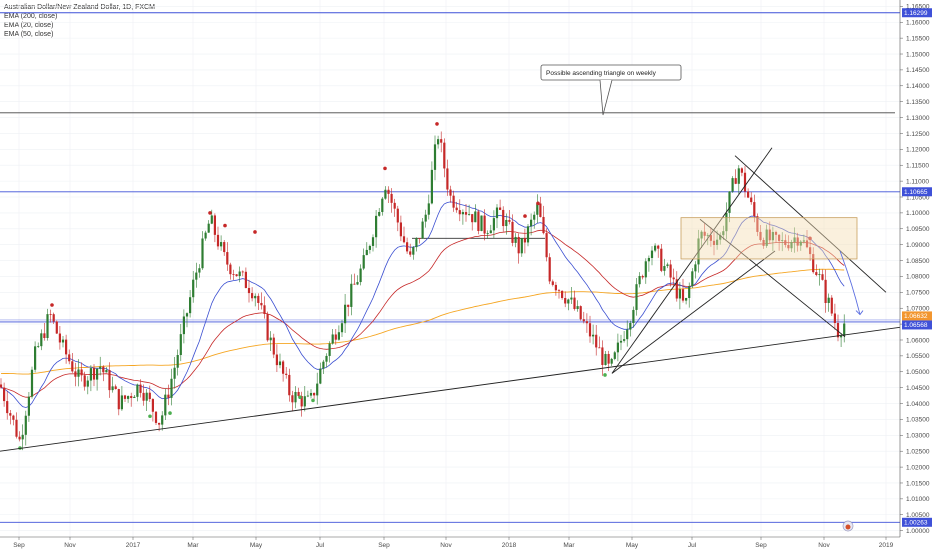  I want to click on annotation-callout: Possible ascending triangle on weekly, so click(611, 90).